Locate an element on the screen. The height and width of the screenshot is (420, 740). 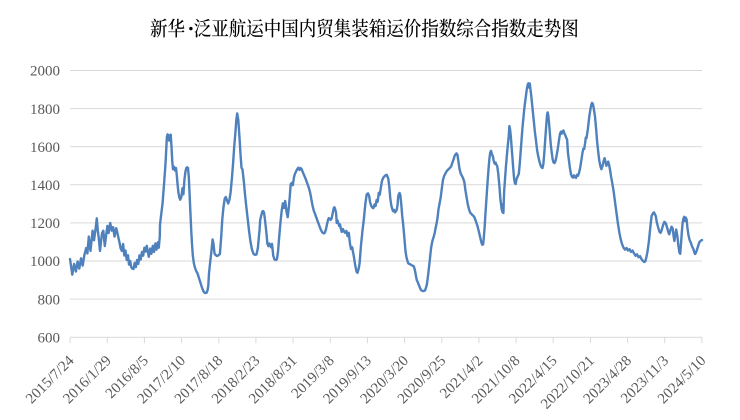
svg-text: 1800 is located at coordinates (45, 110).